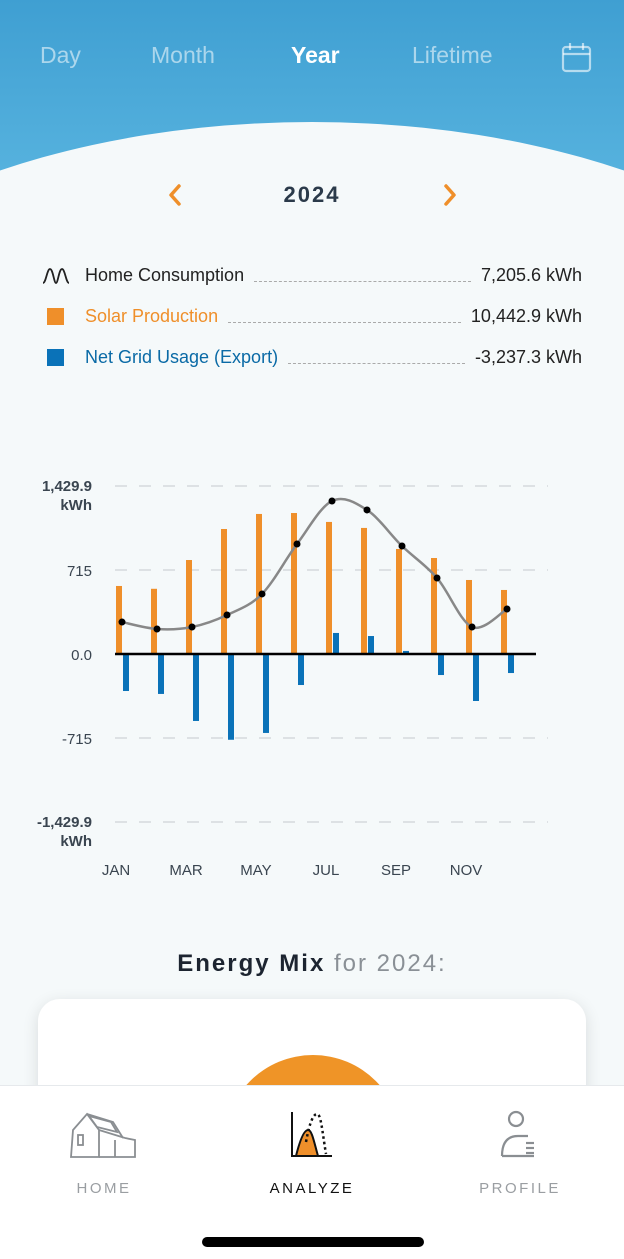 The image size is (624, 1259). What do you see at coordinates (312, 87) in the screenshot?
I see `header: Day Month Year Lifetime` at bounding box center [312, 87].